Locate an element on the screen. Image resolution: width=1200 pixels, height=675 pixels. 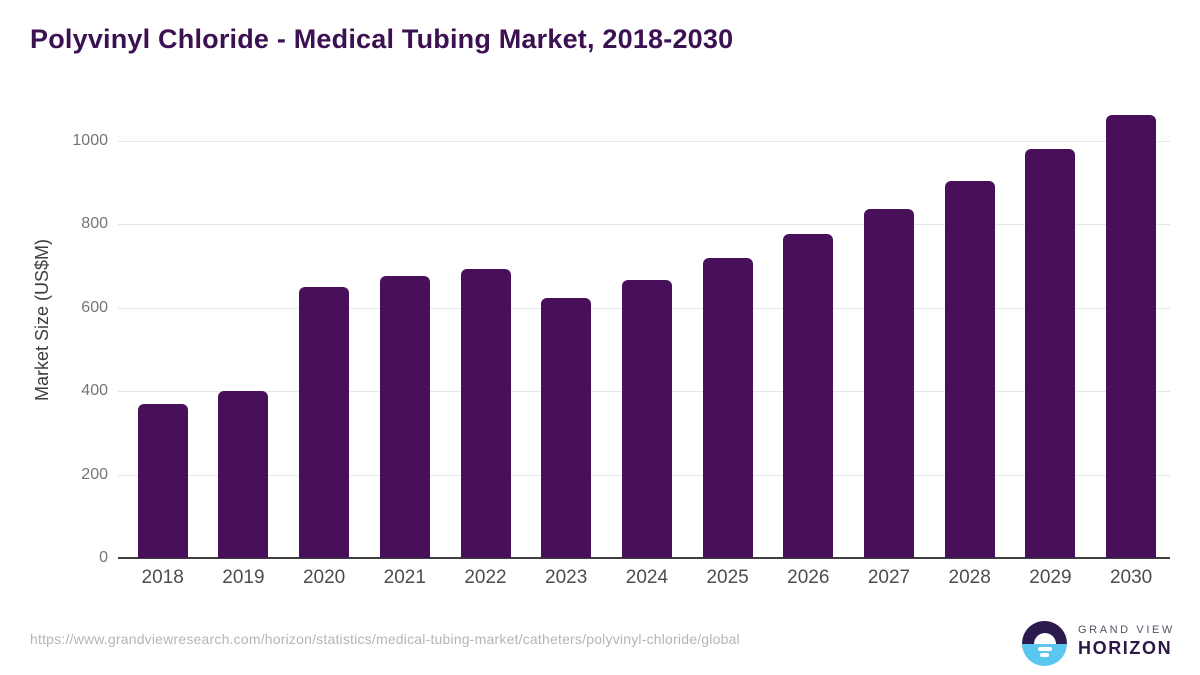
logo-product-line: HORIZON is located at coordinates (1125, 648).